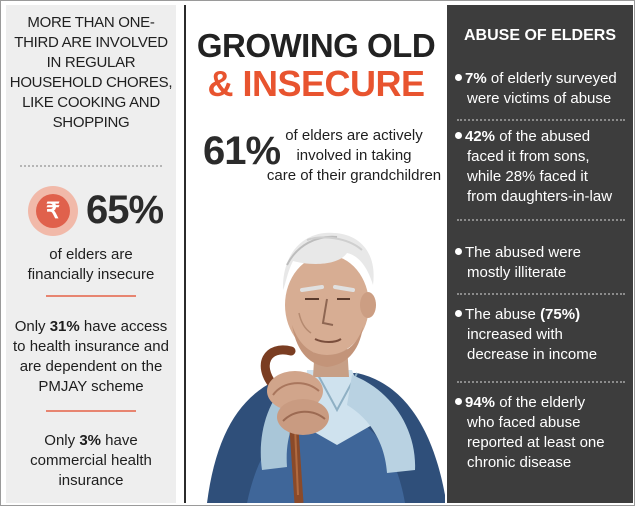  Describe the element at coordinates (541, 263) in the screenshot. I see `bullet-illiterate: The abused were mostly illiterate` at that location.